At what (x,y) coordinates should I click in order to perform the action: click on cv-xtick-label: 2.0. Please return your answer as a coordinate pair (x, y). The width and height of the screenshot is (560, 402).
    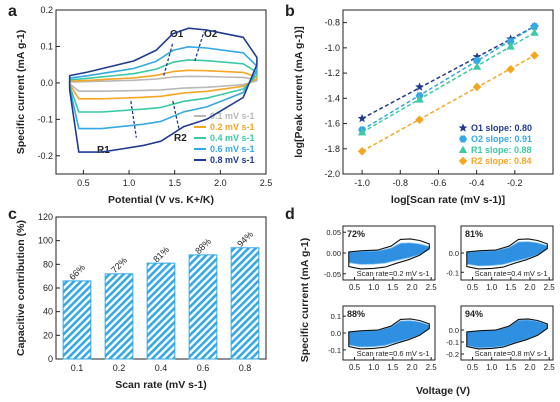
    Looking at the image, I should click on (220, 183).